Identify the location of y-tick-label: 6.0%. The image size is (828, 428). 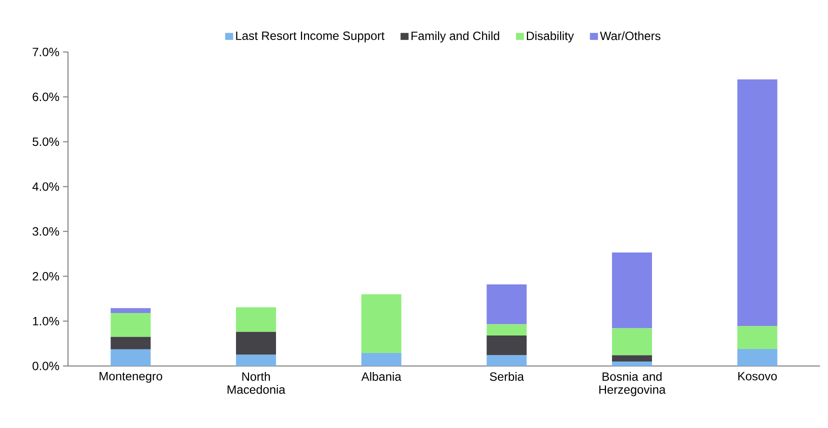
(46, 97).